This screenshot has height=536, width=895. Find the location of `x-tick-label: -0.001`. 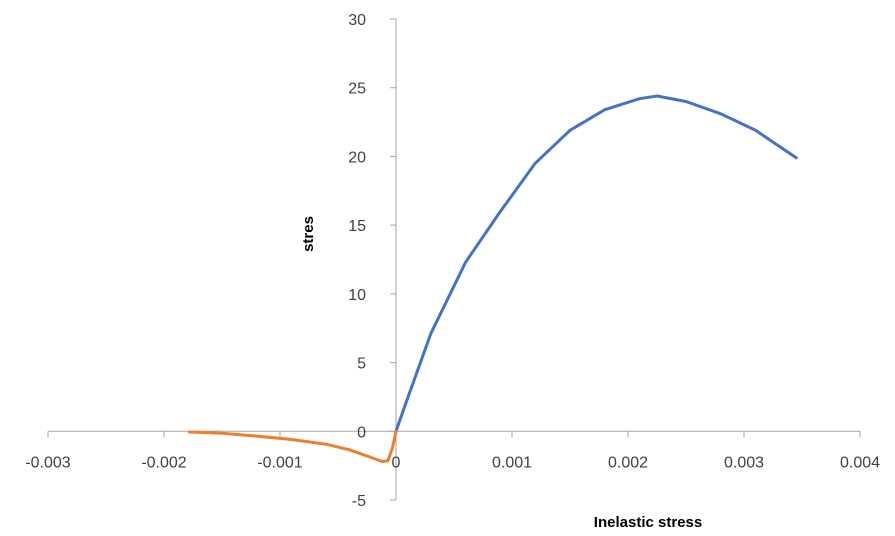

x-tick-label: -0.001 is located at coordinates (279, 462).